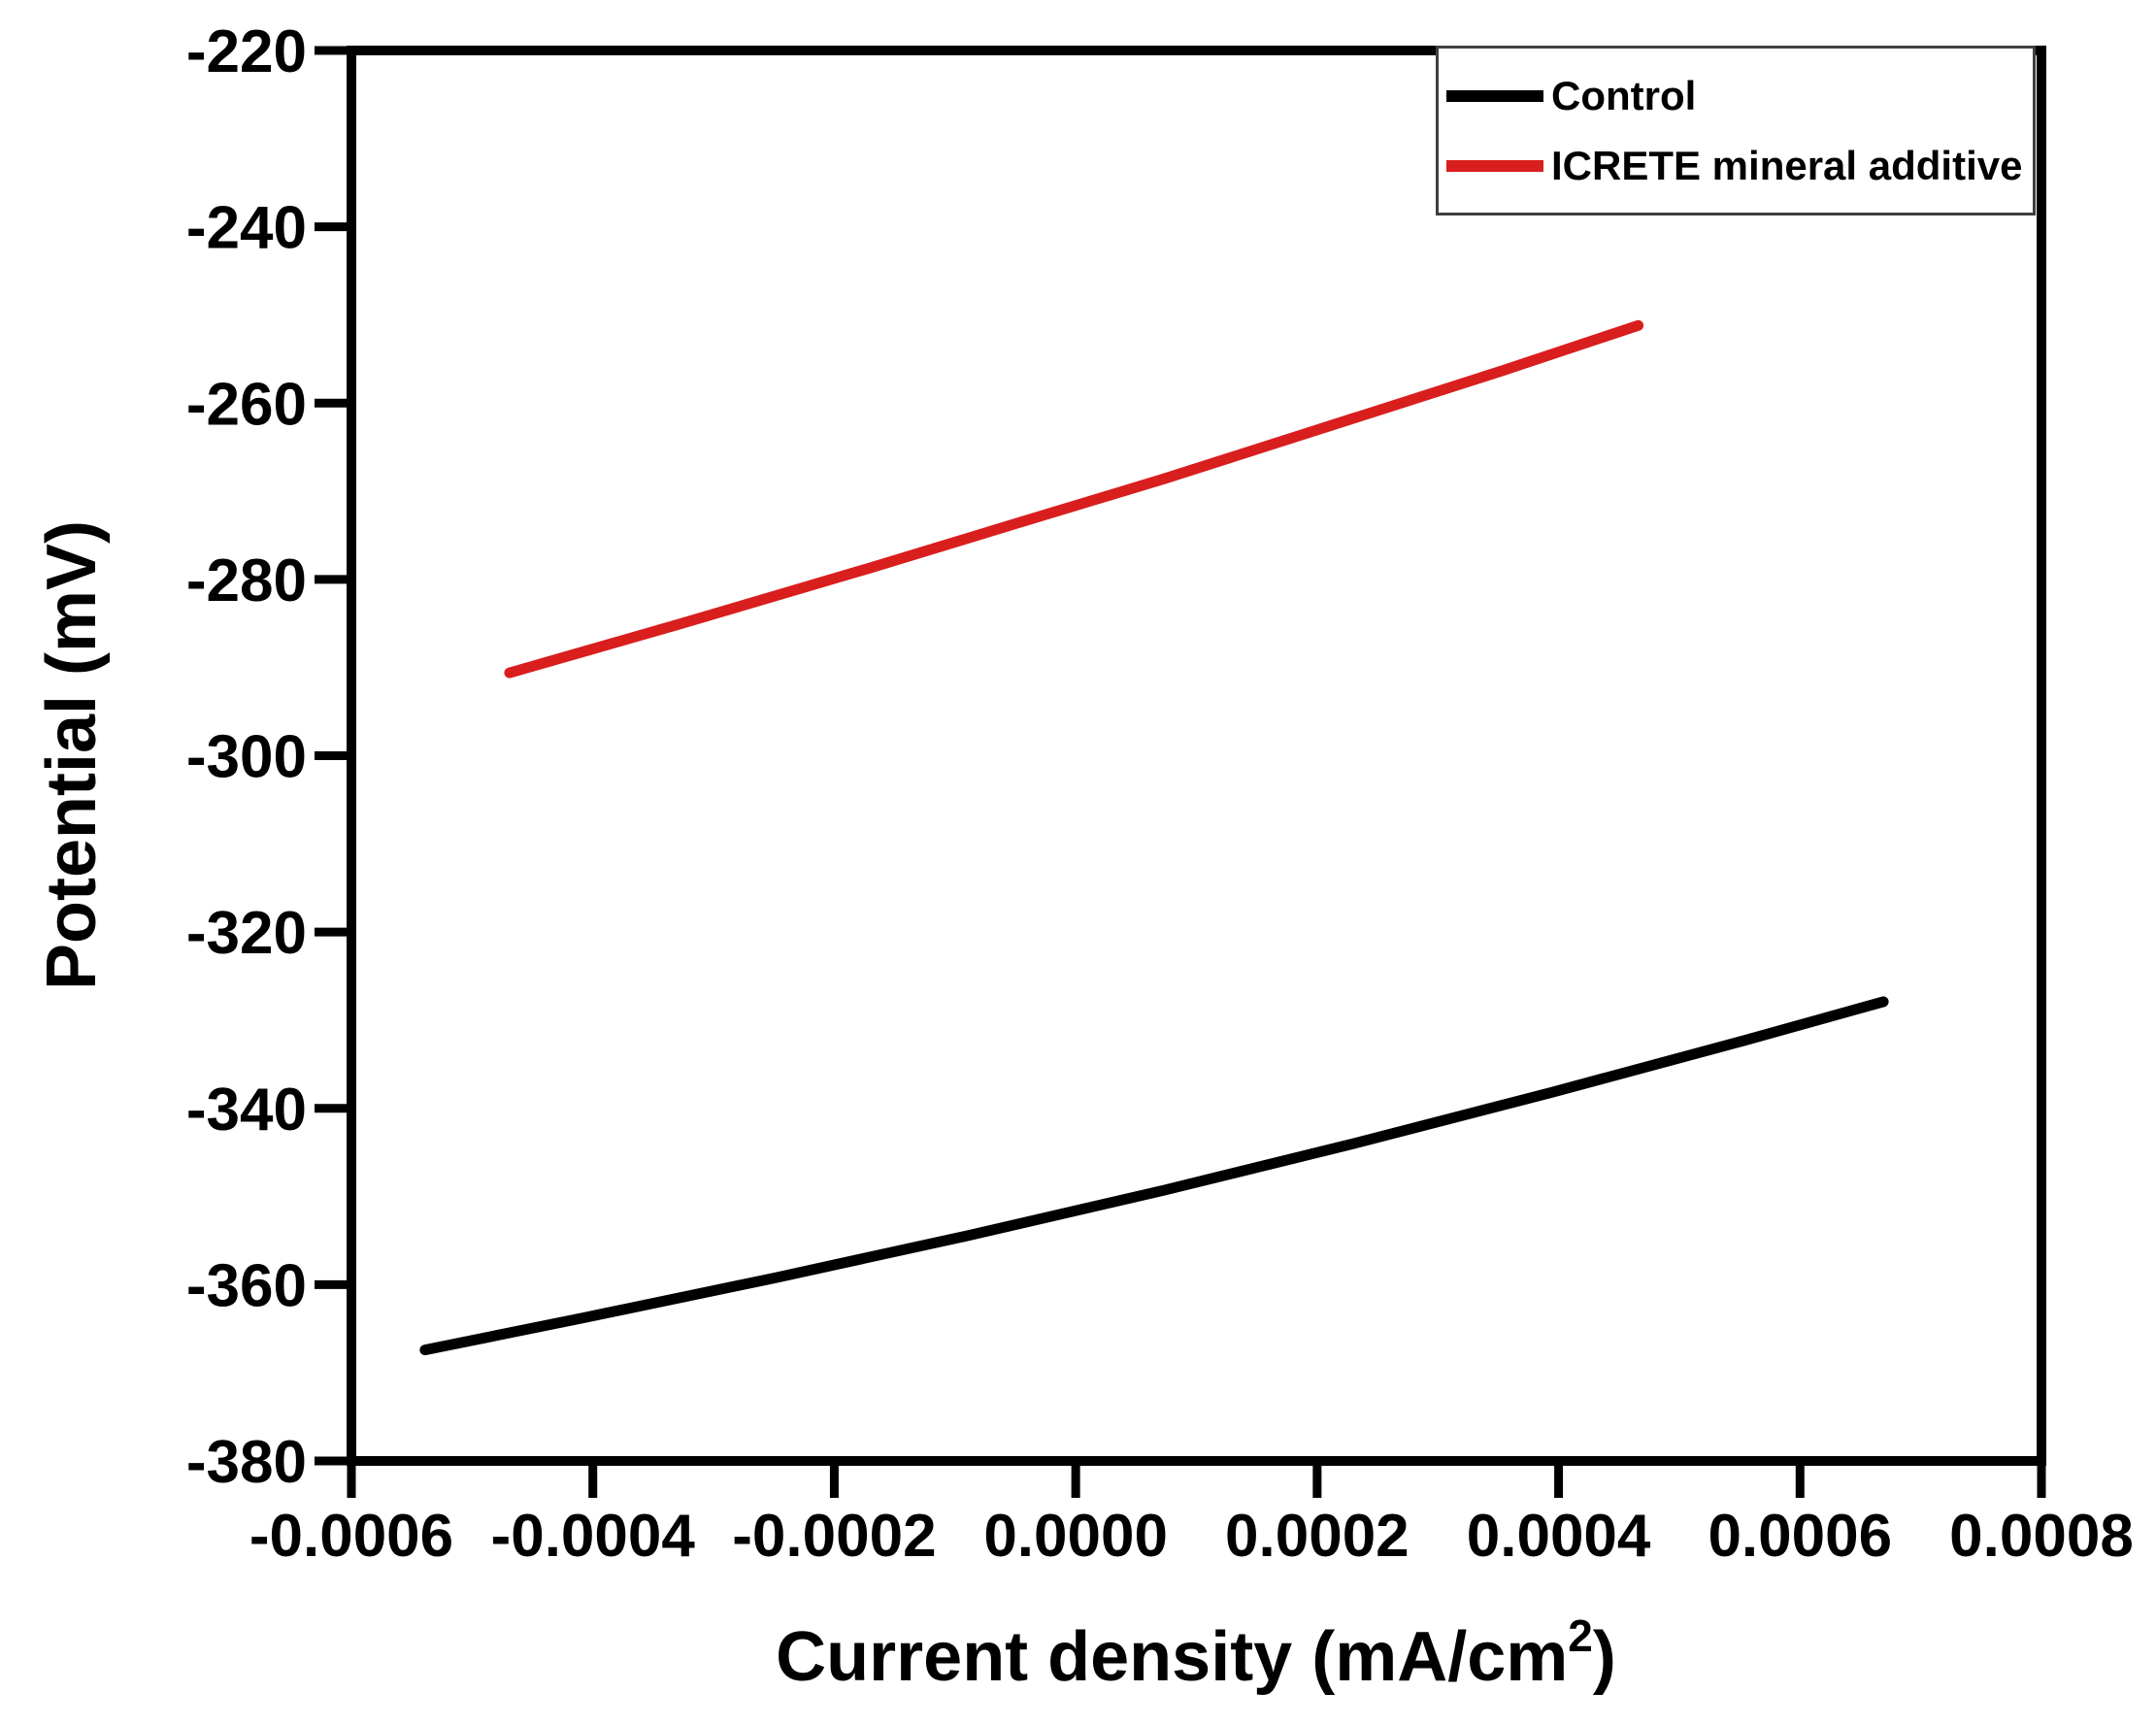 This screenshot has width=2156, height=1725. I want to click on icrete-series-line, so click(1074, 499).